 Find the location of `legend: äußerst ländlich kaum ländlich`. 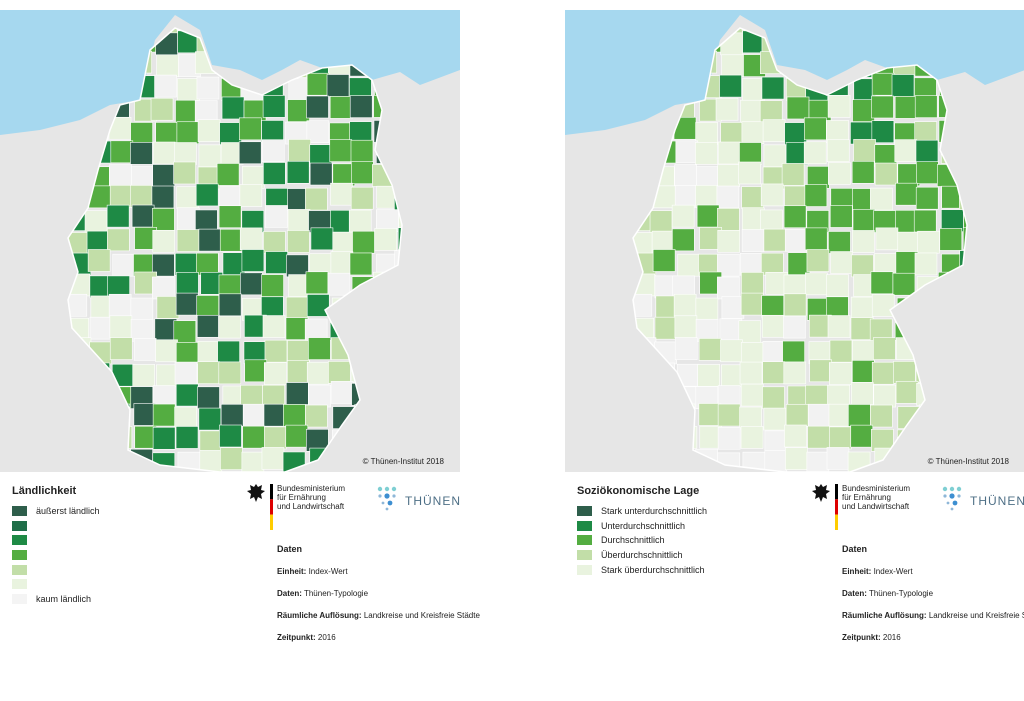

legend: äußerst ländlich kaum ländlich is located at coordinates (56, 555).